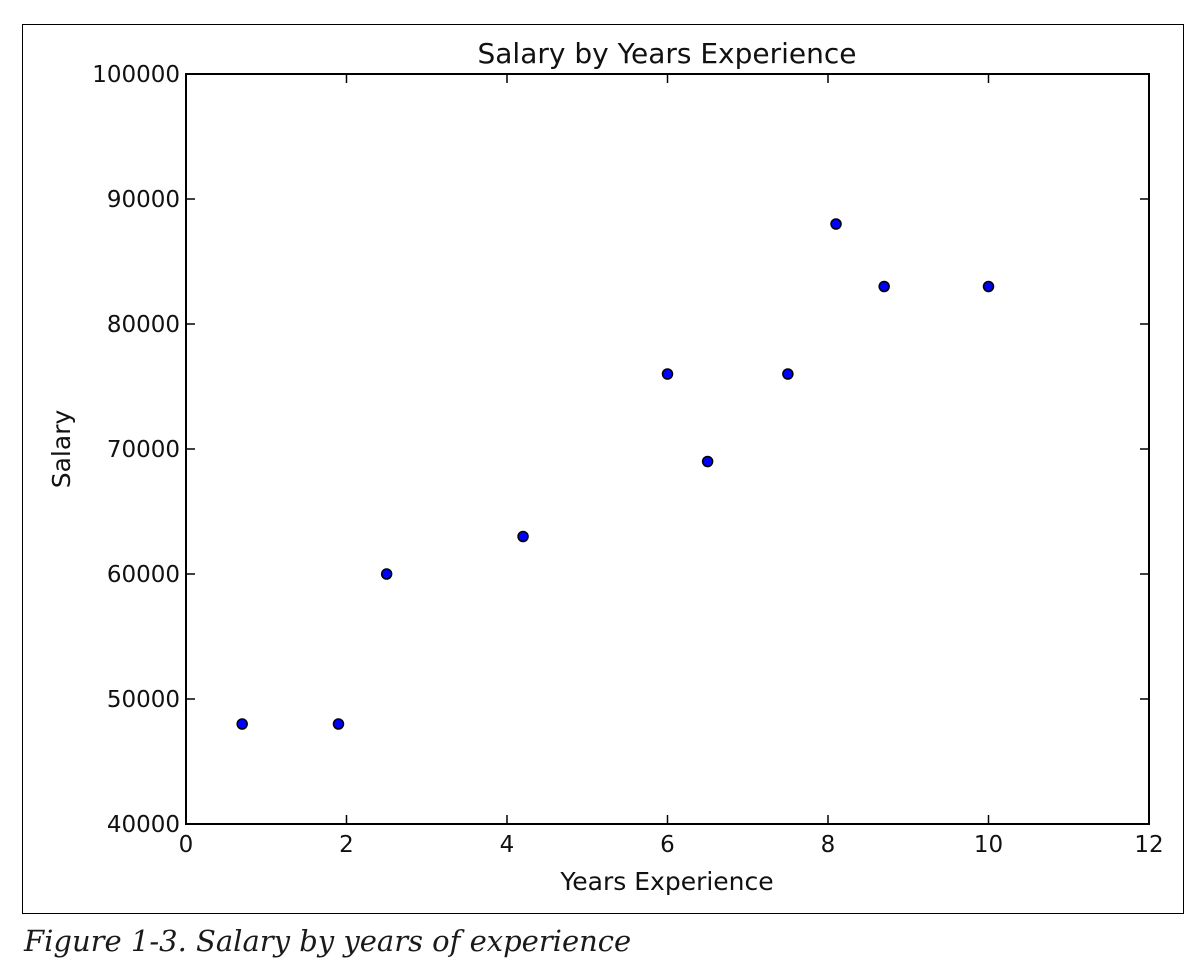 The height and width of the screenshot is (980, 1200). What do you see at coordinates (143, 200) in the screenshot?
I see `y-tick-label: 90000` at bounding box center [143, 200].